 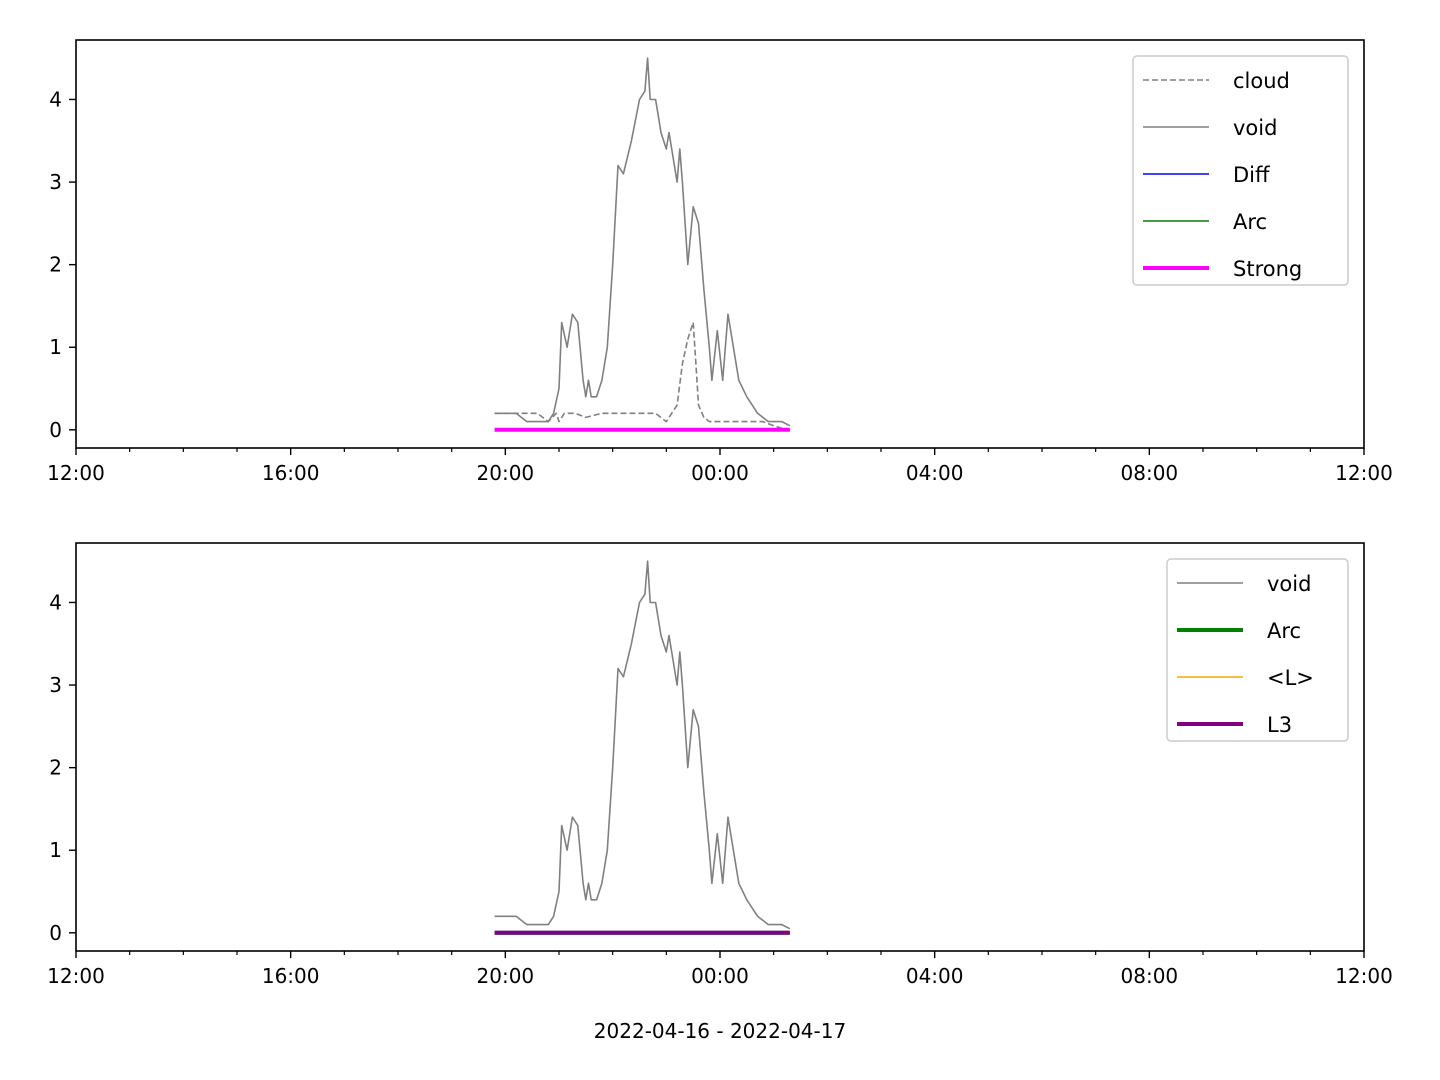 What do you see at coordinates (1279, 725) in the screenshot?
I see `legend-label: L3` at bounding box center [1279, 725].